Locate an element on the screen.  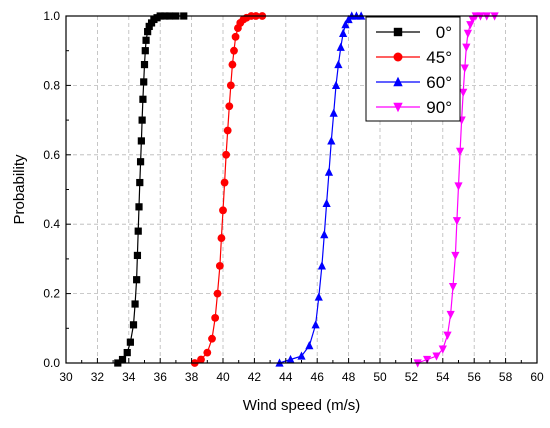
y-tick-label: 1.0 is located at coordinates (51, 16).